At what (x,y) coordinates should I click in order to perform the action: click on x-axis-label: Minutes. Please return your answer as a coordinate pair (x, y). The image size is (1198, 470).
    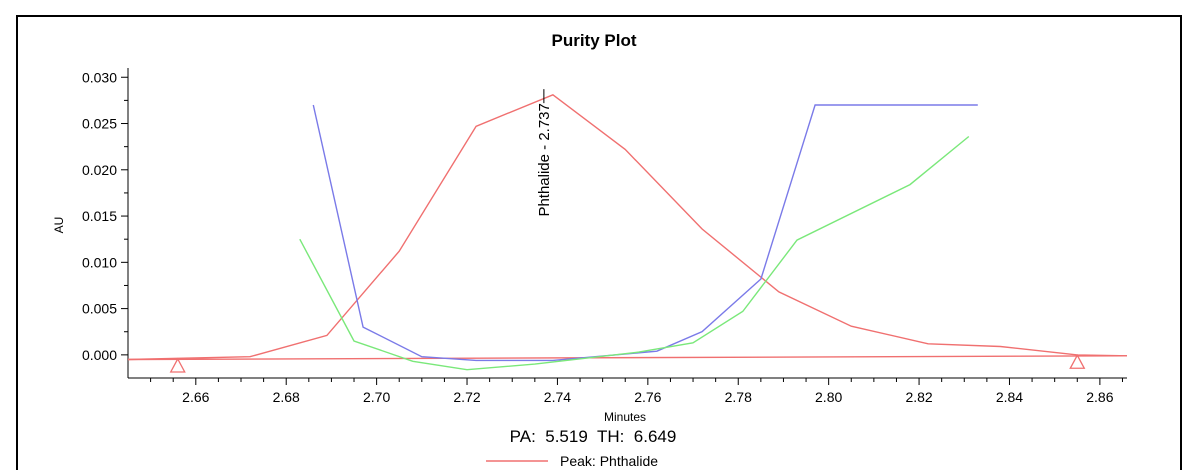
    Looking at the image, I should click on (625, 417).